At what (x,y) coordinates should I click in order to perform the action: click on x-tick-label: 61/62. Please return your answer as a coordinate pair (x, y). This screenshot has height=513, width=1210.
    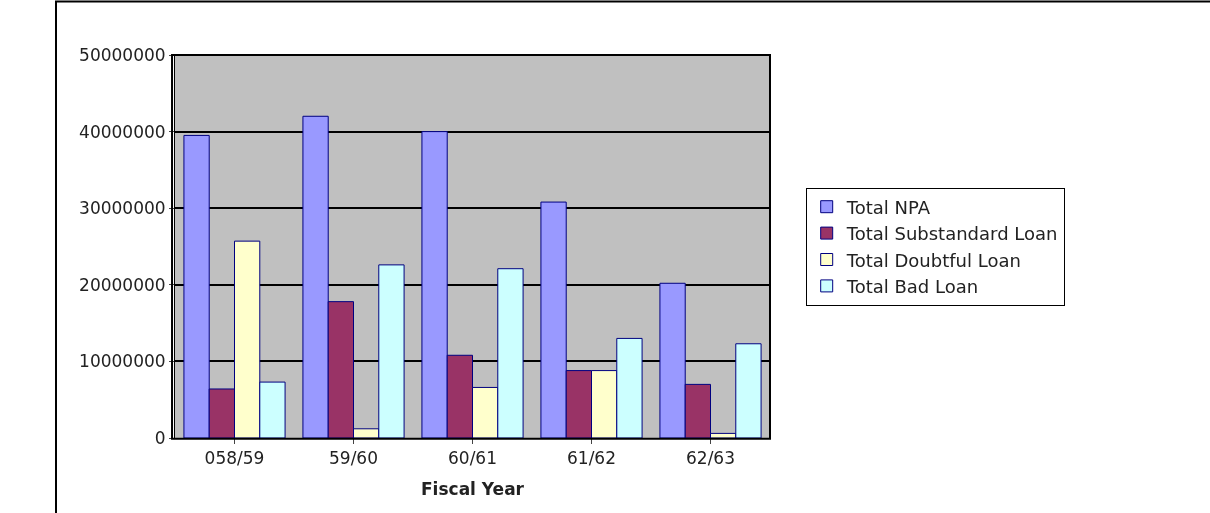
    Looking at the image, I should click on (591, 458).